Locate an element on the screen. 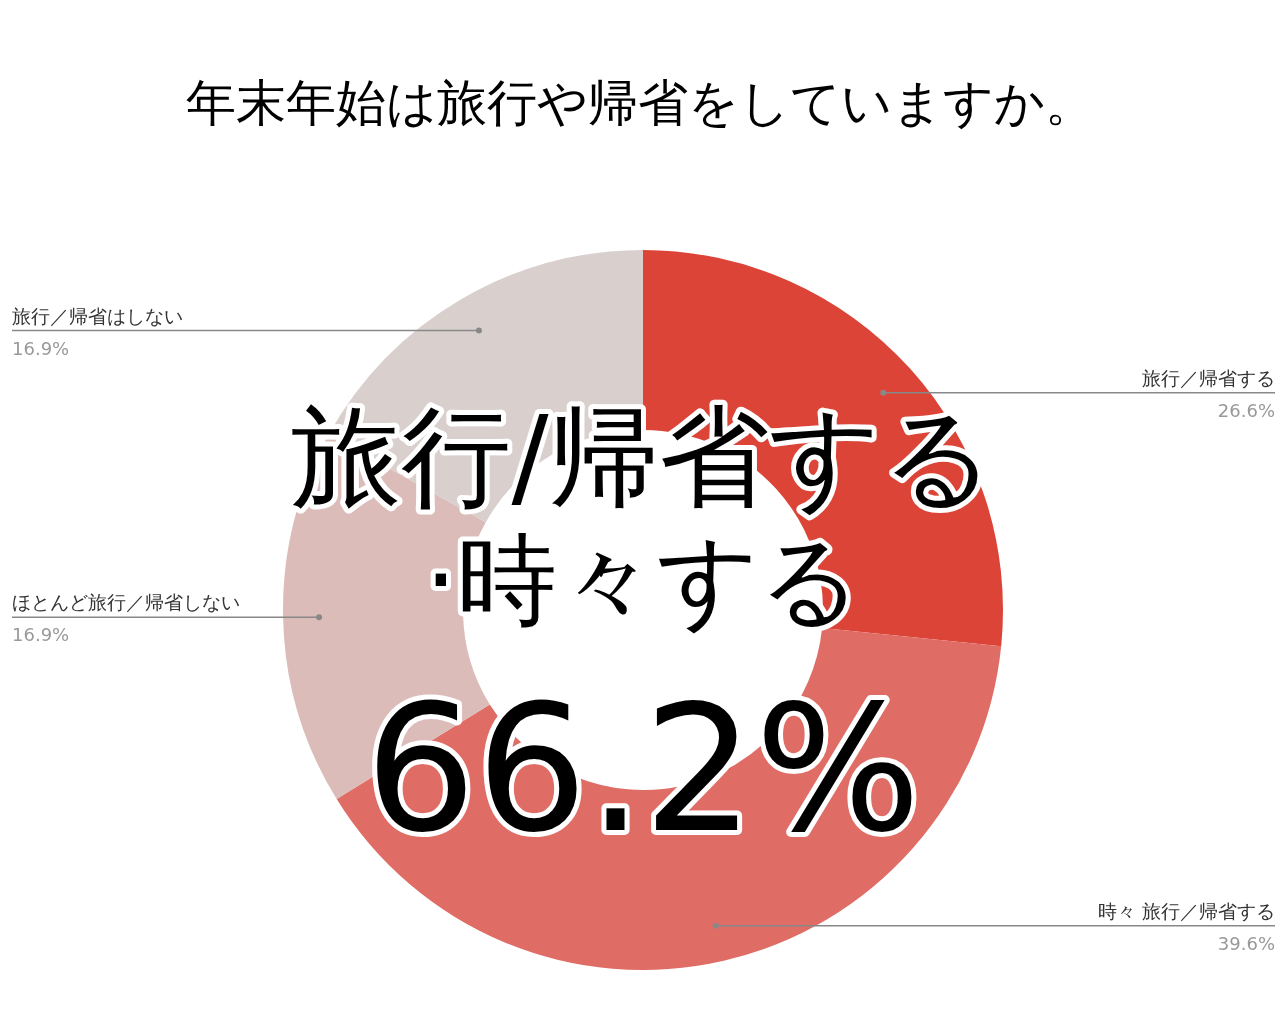  text: 66.2% is located at coordinates (643, 769).